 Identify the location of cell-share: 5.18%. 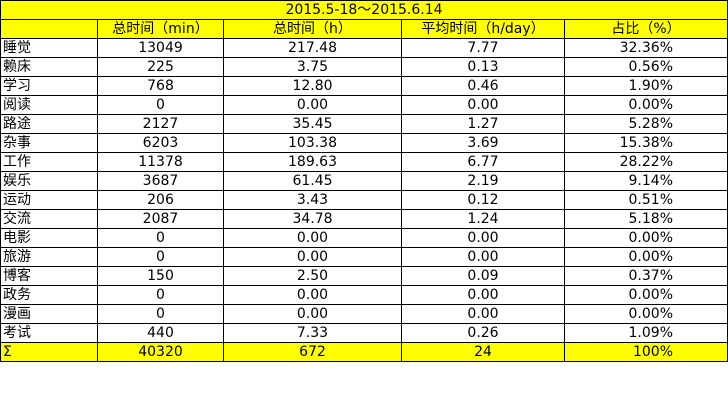
(646, 219).